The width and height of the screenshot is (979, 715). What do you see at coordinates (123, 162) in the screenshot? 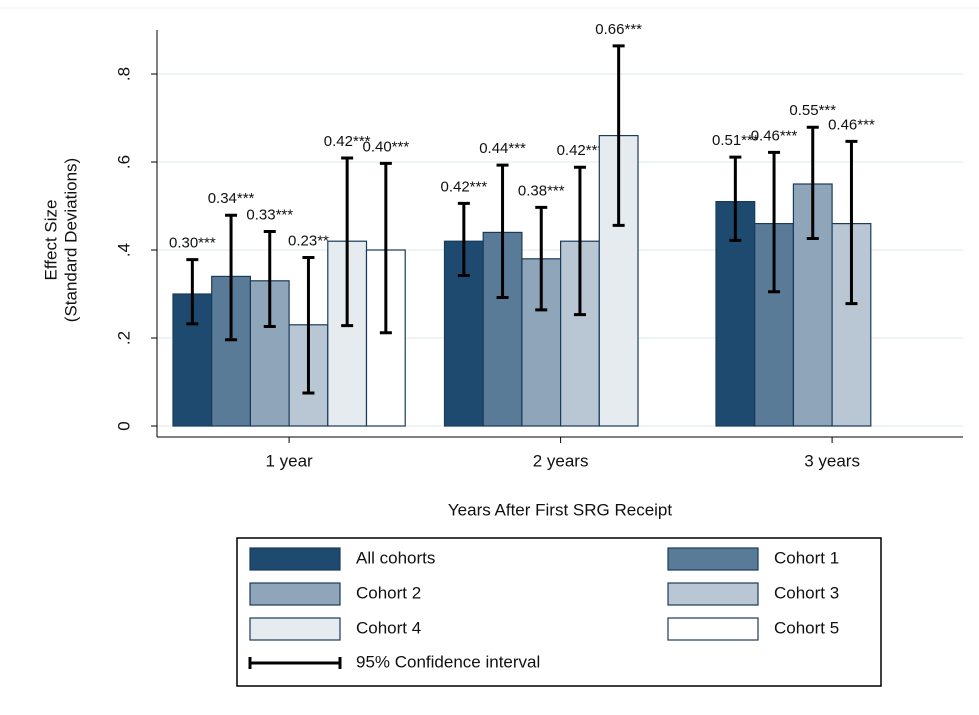
I see `y-tick-label: .6` at bounding box center [123, 162].